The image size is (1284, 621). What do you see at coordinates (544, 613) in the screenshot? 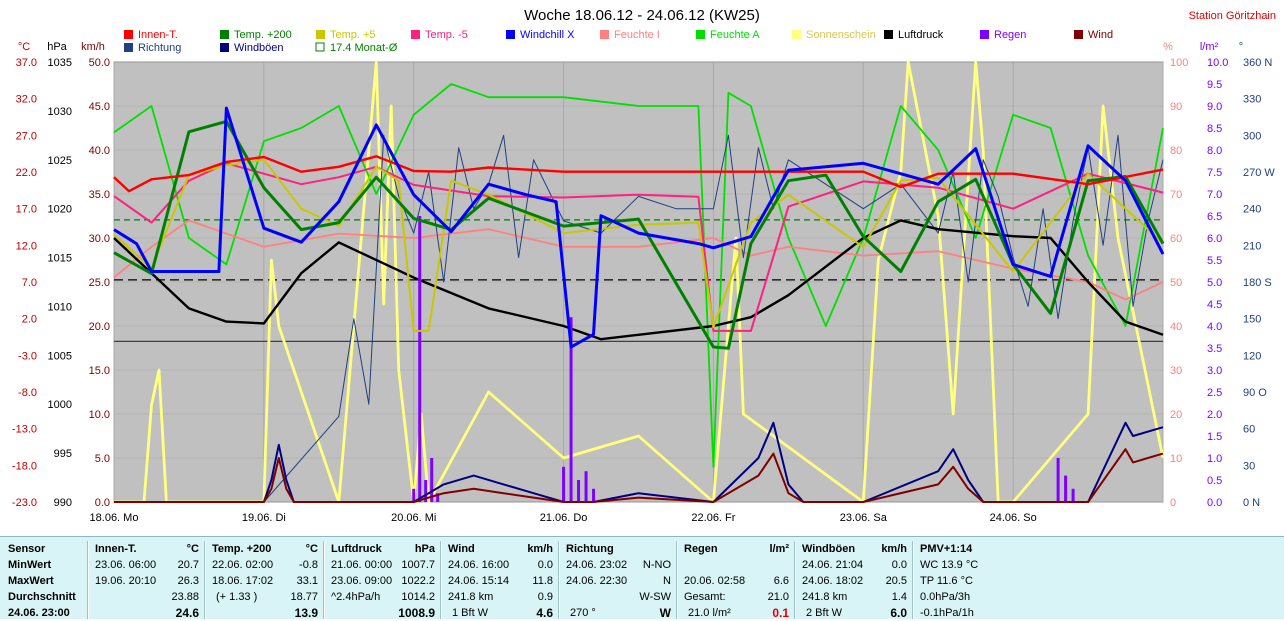
I see `current-value: 4.6` at bounding box center [544, 613].